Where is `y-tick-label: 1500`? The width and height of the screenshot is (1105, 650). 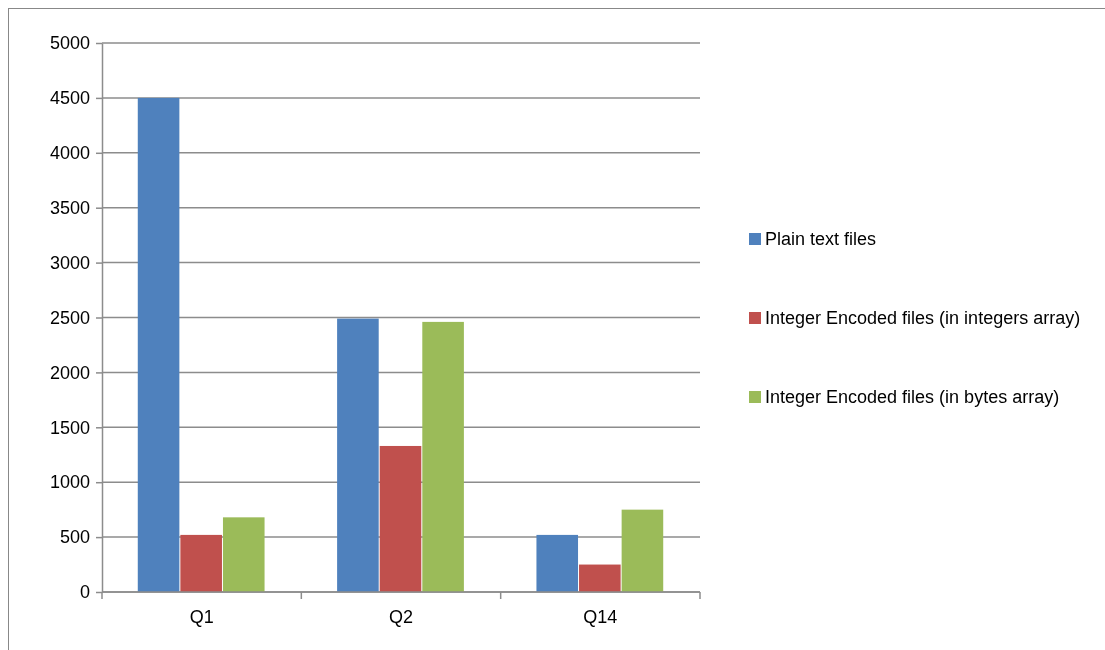 y-tick-label: 1500 is located at coordinates (69, 427).